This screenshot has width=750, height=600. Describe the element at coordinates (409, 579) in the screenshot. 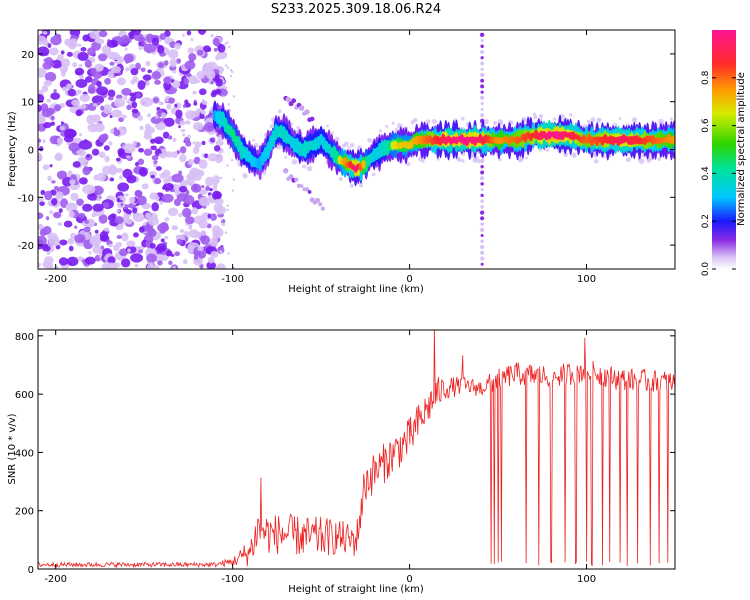

I see `snr-xtick-label: 0` at that location.